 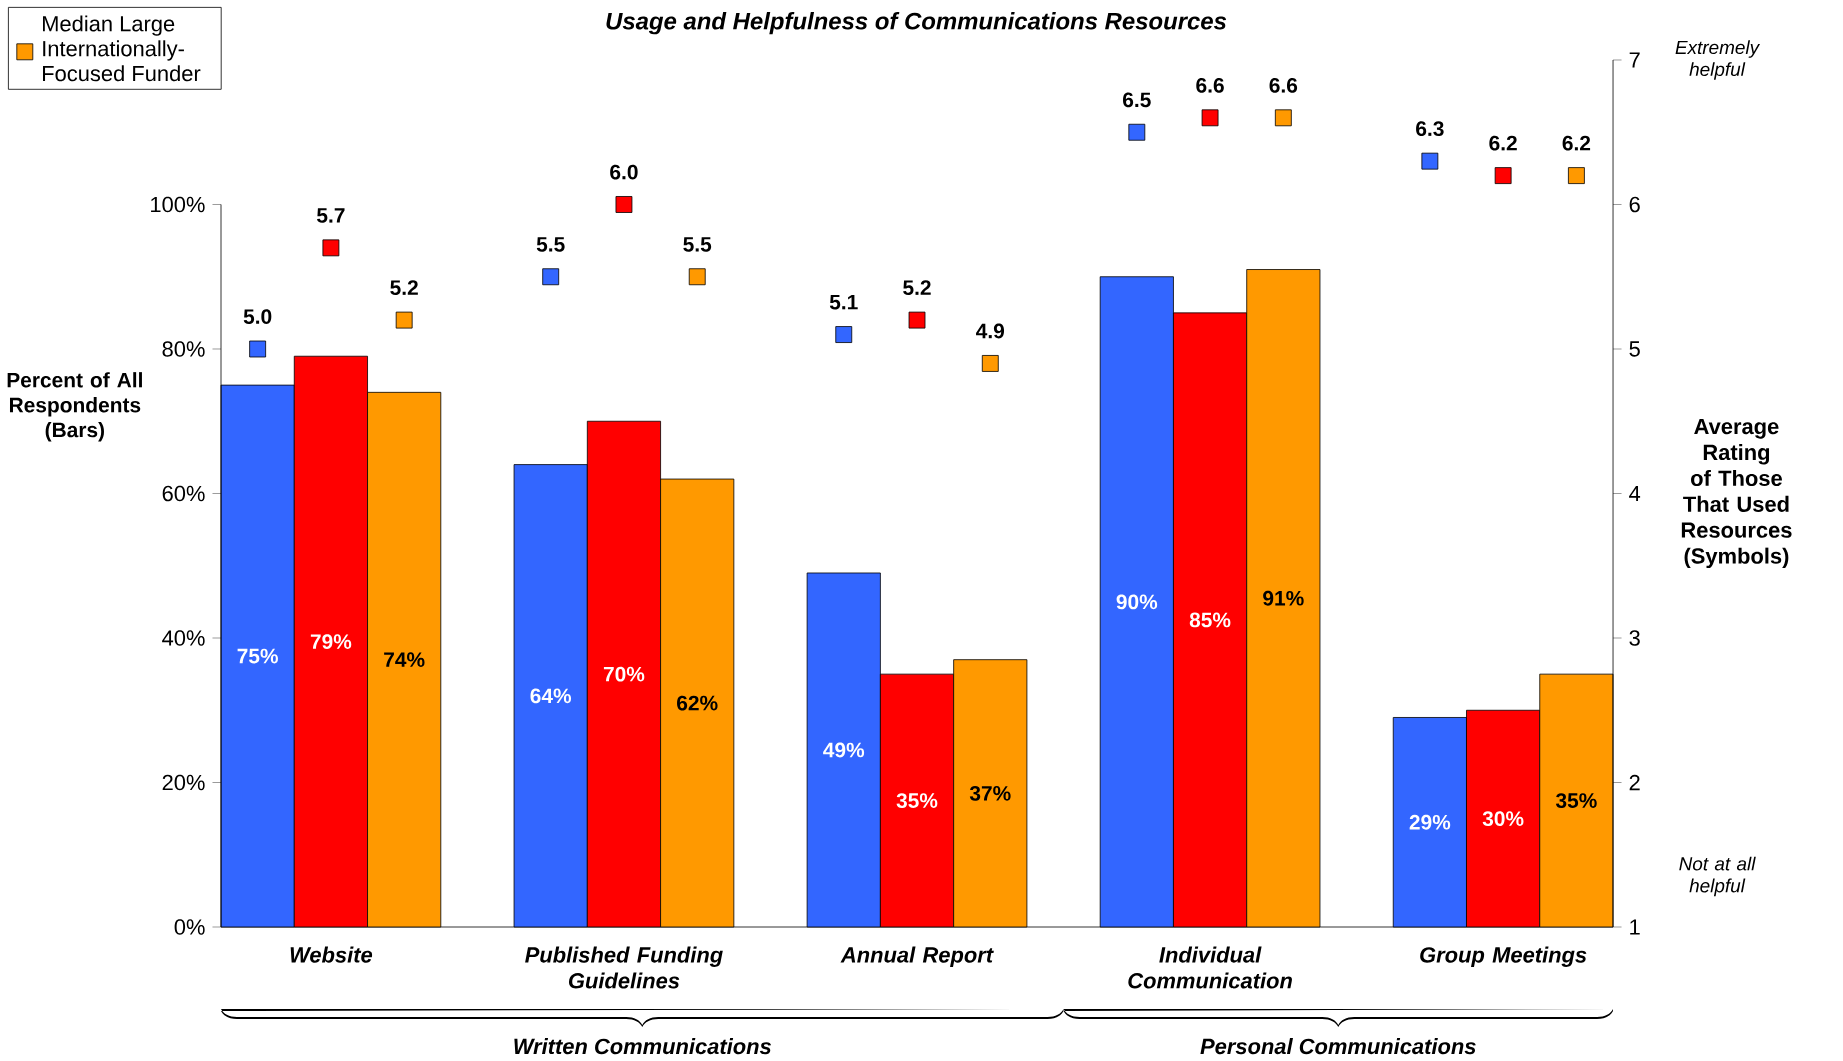 What do you see at coordinates (697, 703) in the screenshot?
I see `data-label: 62%` at bounding box center [697, 703].